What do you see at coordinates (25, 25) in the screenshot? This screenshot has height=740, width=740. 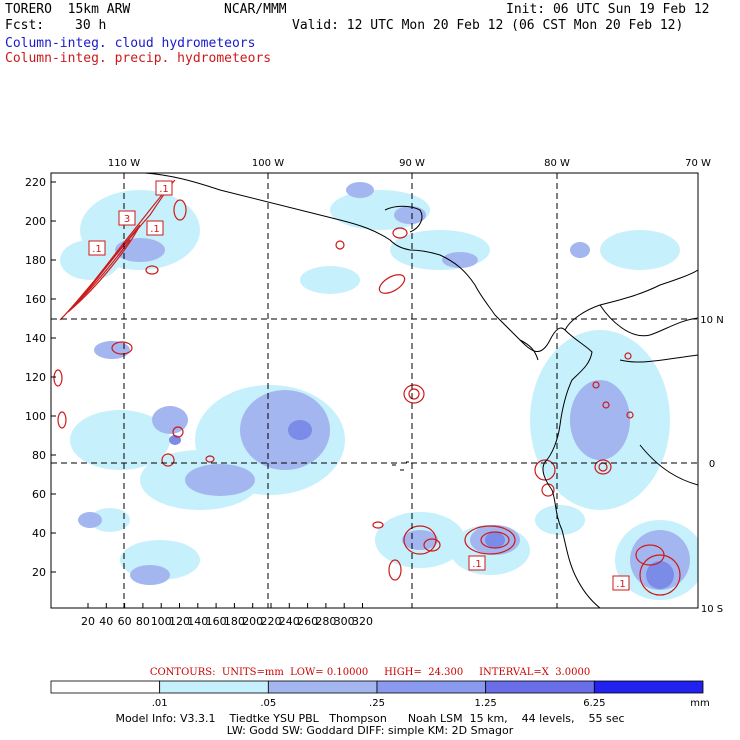 I see `fcst-label: Fcst:` at bounding box center [25, 25].